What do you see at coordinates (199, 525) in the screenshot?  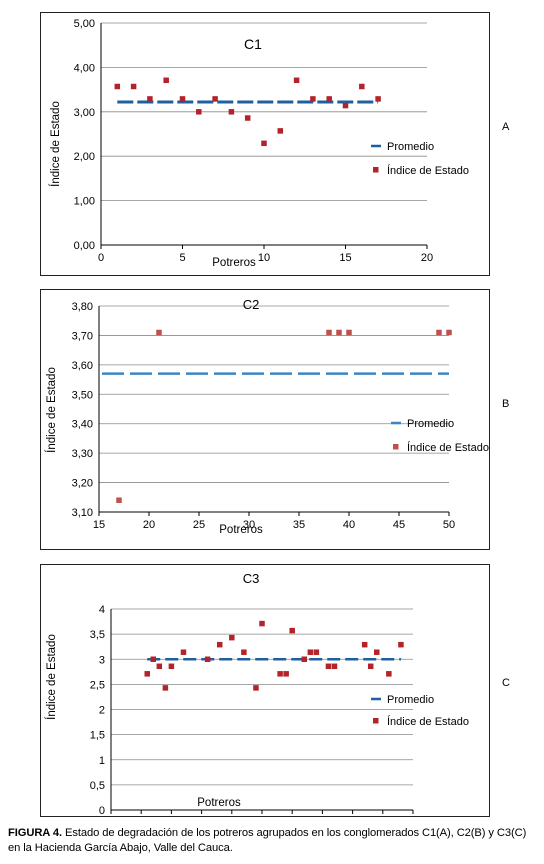 I see `x-tick-label: 25` at bounding box center [199, 525].